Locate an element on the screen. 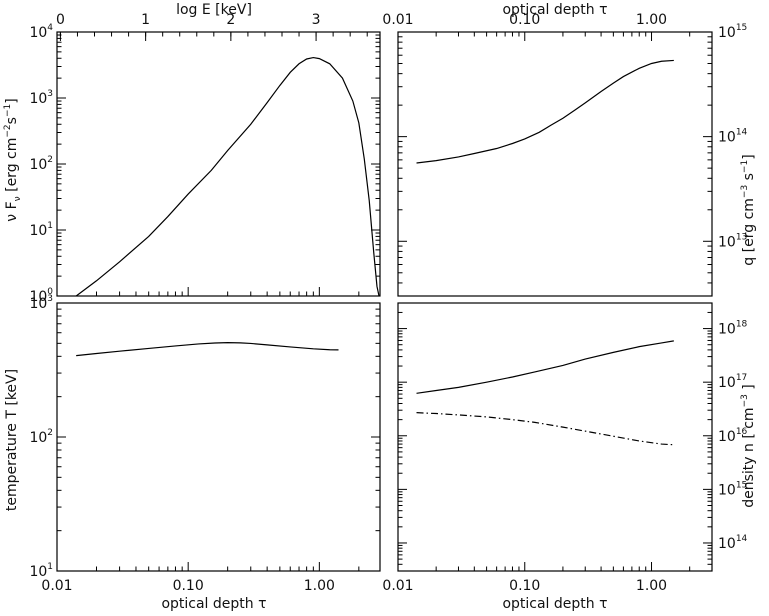 The width and height of the screenshot is (769, 616). spectrum-y-tick-label: 10¹ is located at coordinates (41, 230).